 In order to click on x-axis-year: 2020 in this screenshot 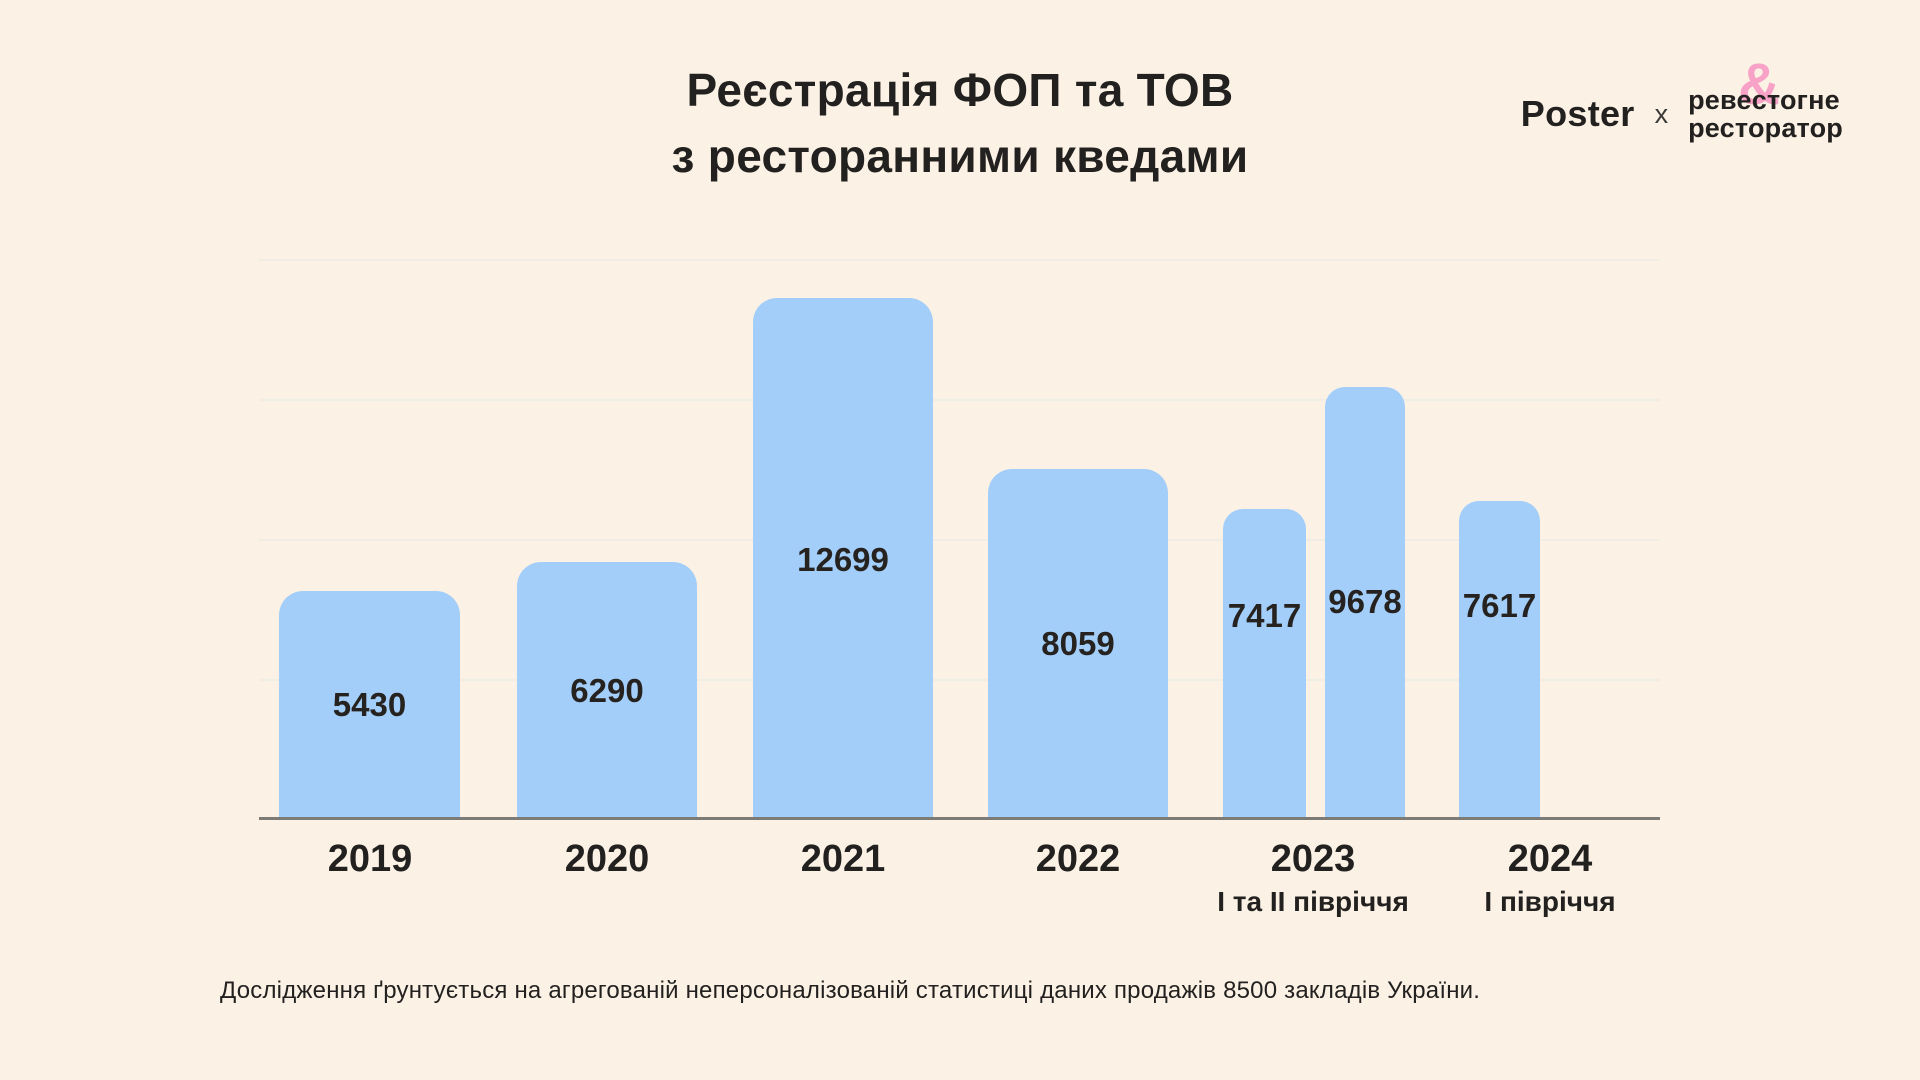, I will do `click(607, 859)`.